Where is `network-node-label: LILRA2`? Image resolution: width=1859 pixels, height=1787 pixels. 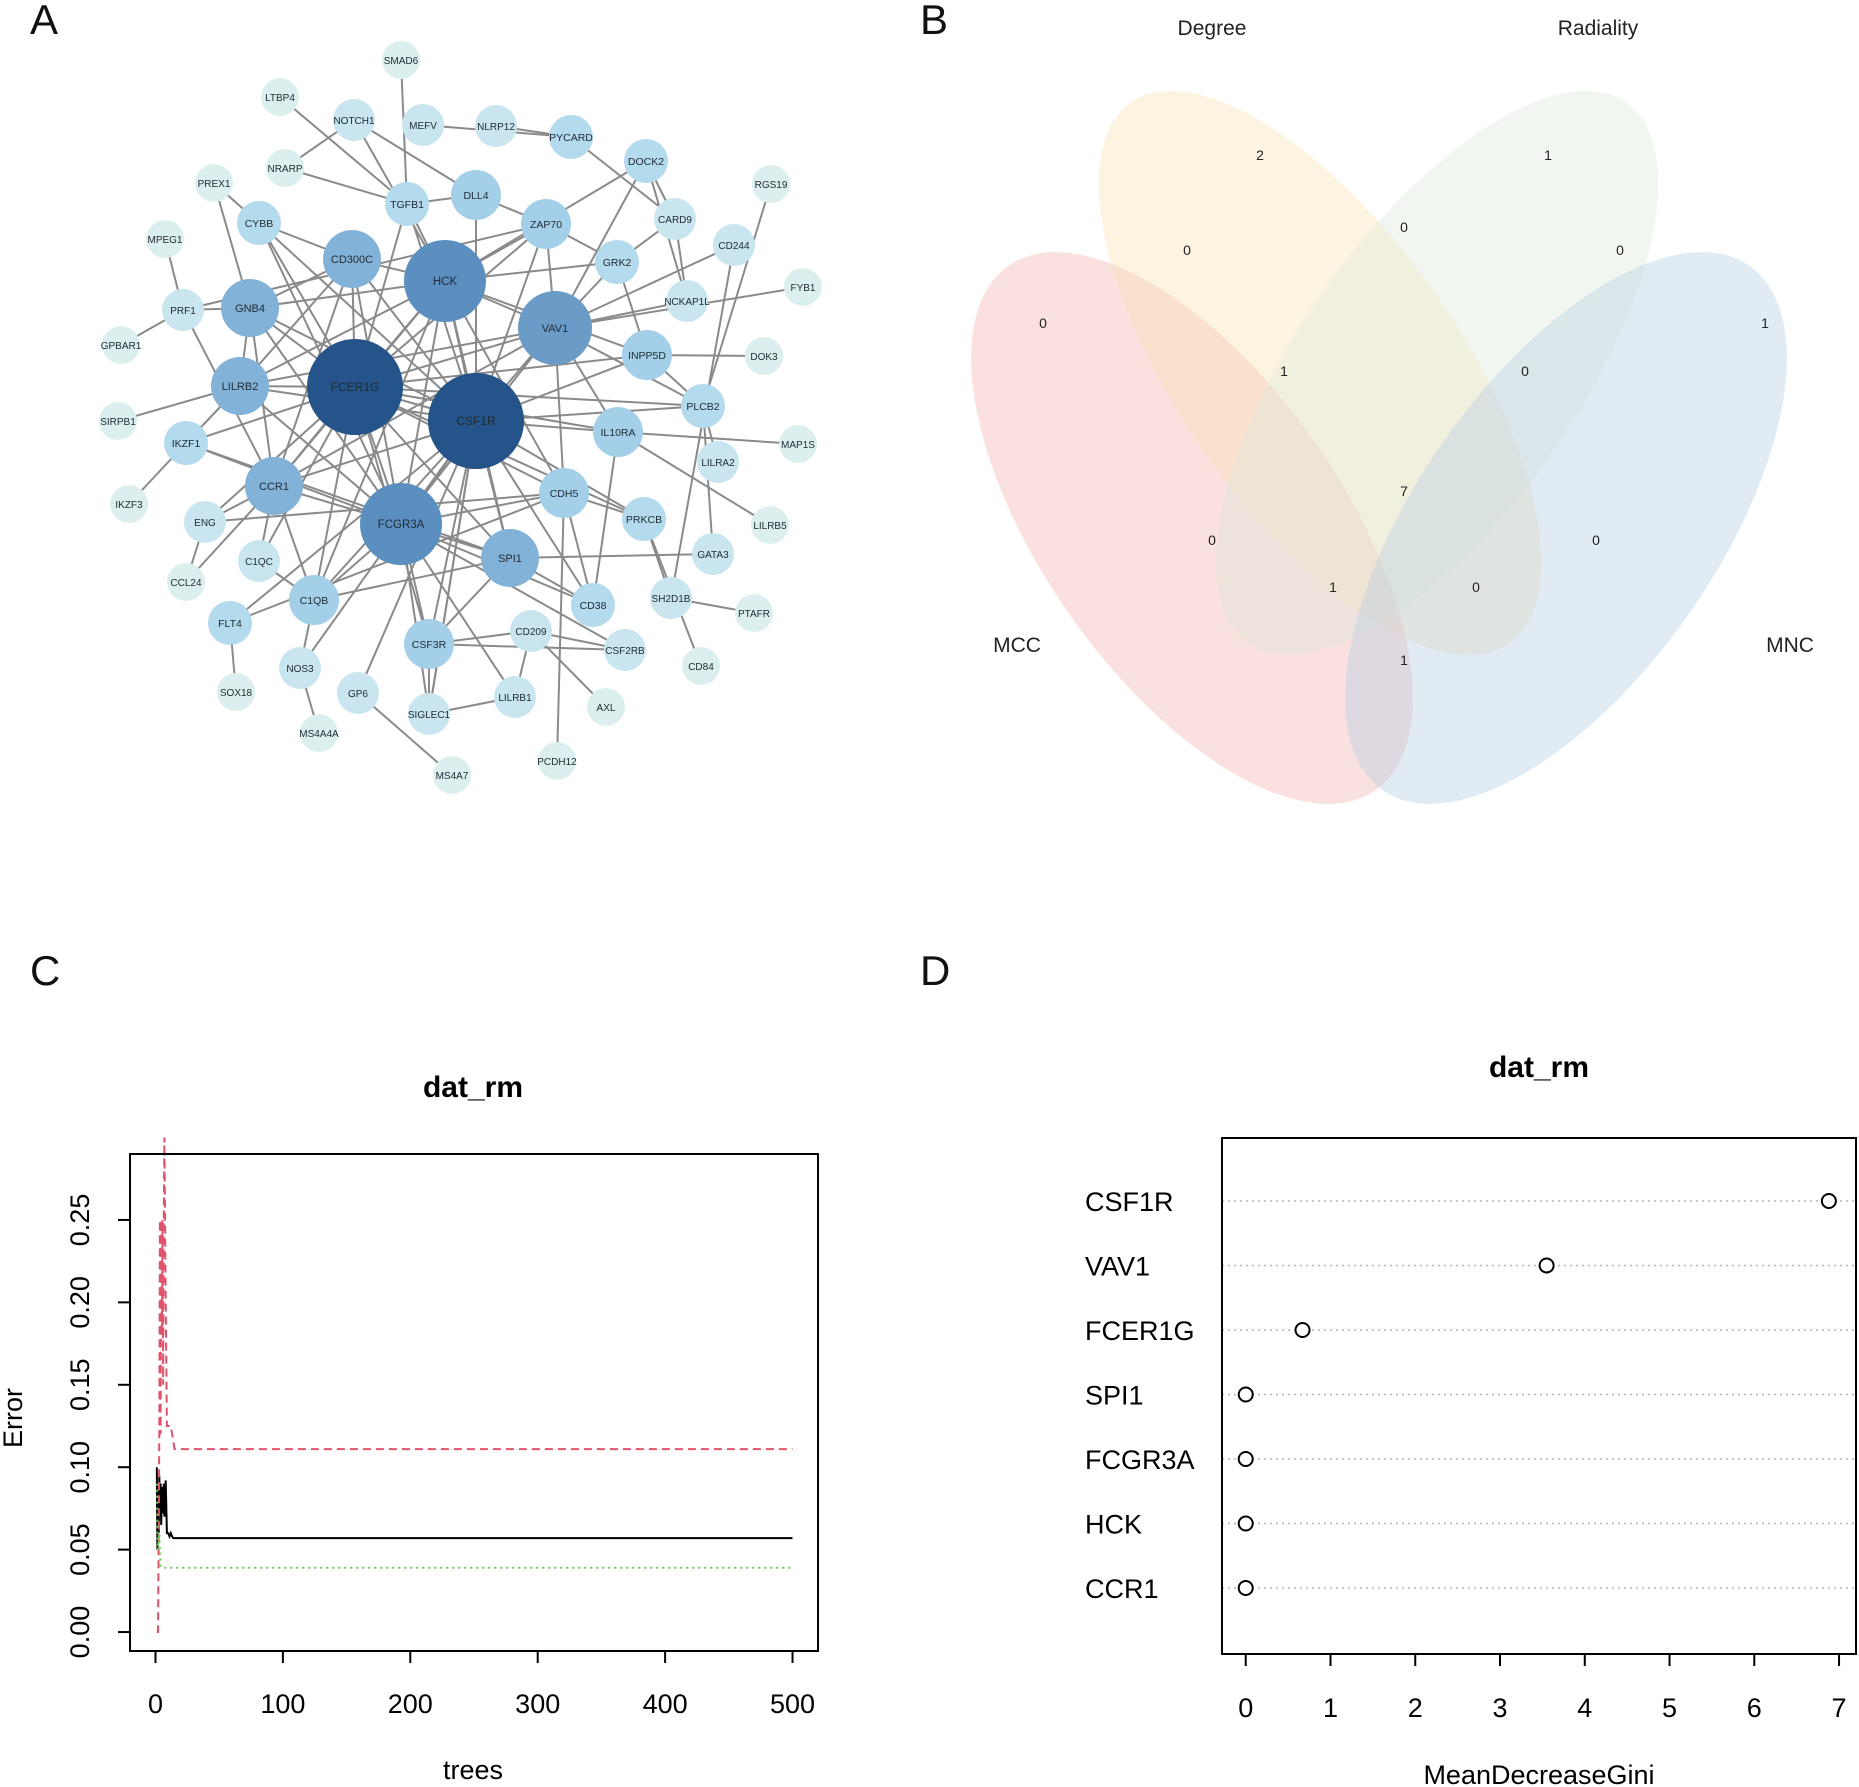
network-node-label: LILRA2 is located at coordinates (718, 463).